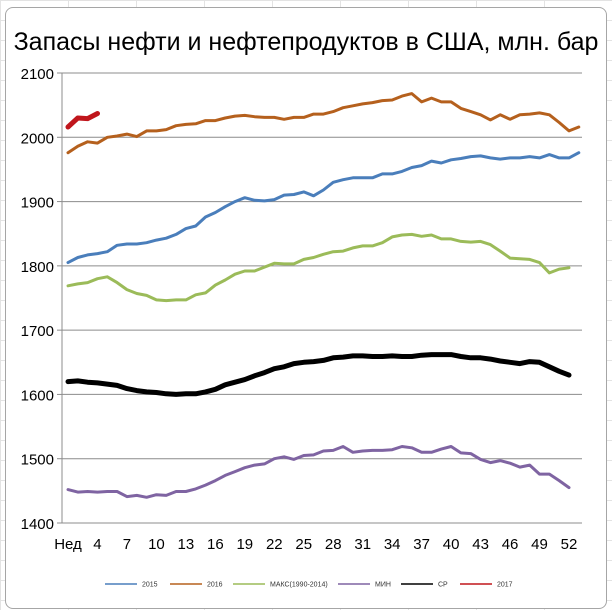  I want to click on x-tick-label: 52, so click(569, 544).